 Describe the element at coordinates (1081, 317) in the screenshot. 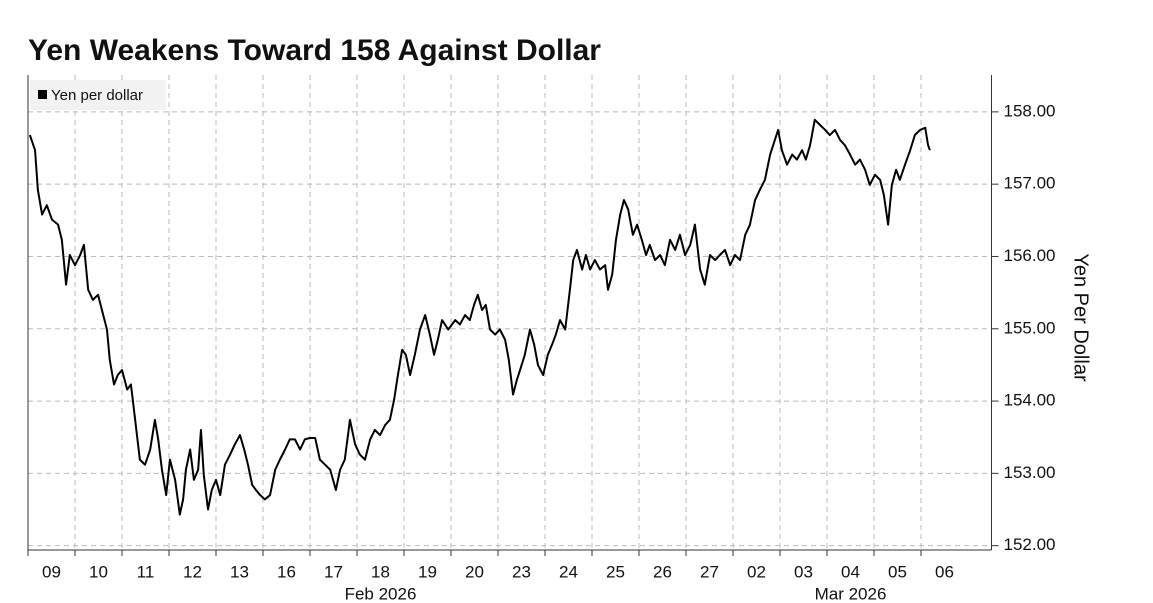

I see `y-axis-label: Yen Per Dollar` at that location.